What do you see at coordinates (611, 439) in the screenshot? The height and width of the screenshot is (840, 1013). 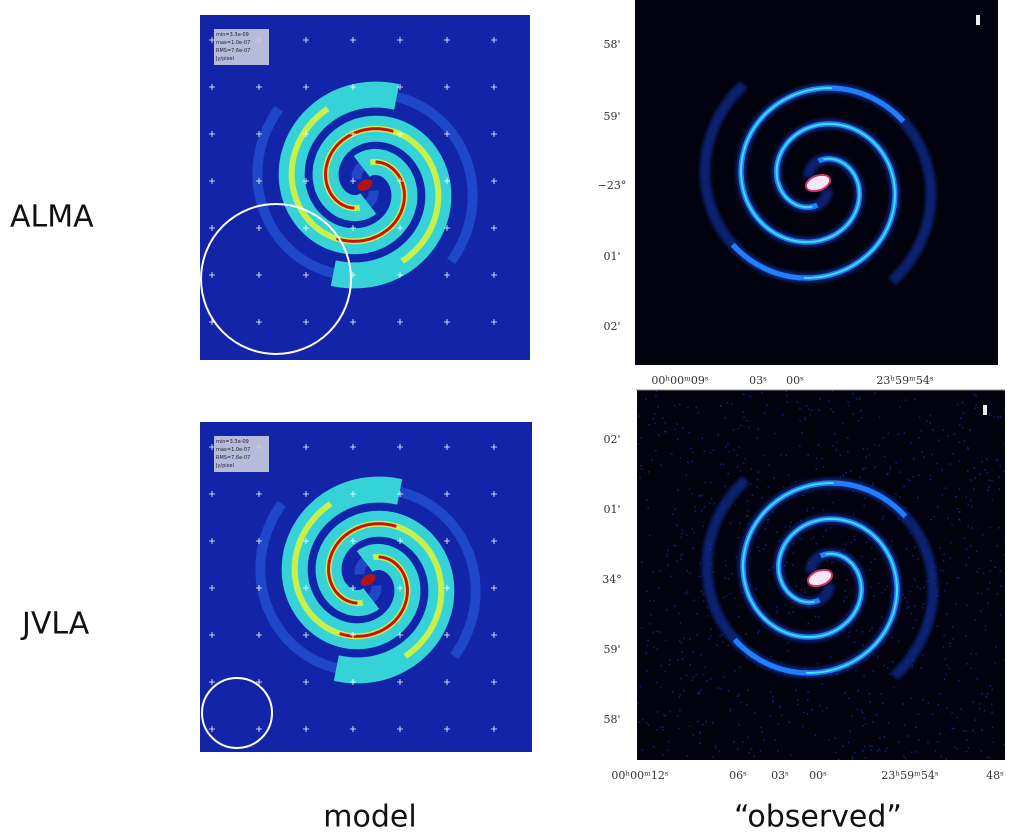 I see `y-tick-label: 02'` at bounding box center [611, 439].